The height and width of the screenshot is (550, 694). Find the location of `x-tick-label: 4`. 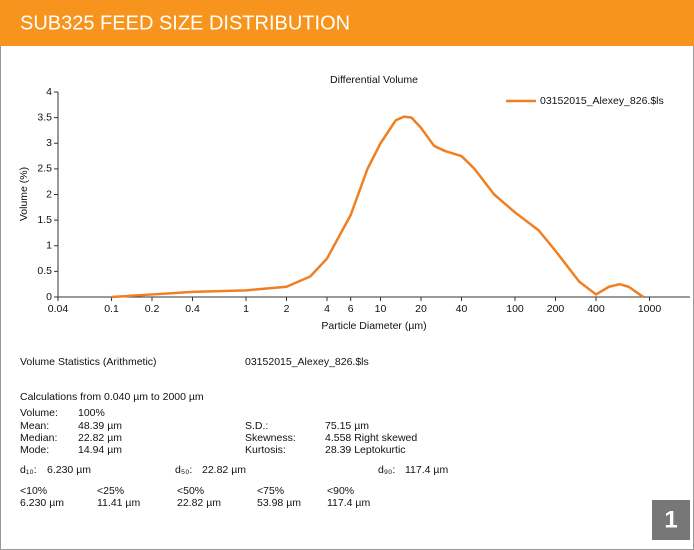

x-tick-label: 4 is located at coordinates (327, 309).